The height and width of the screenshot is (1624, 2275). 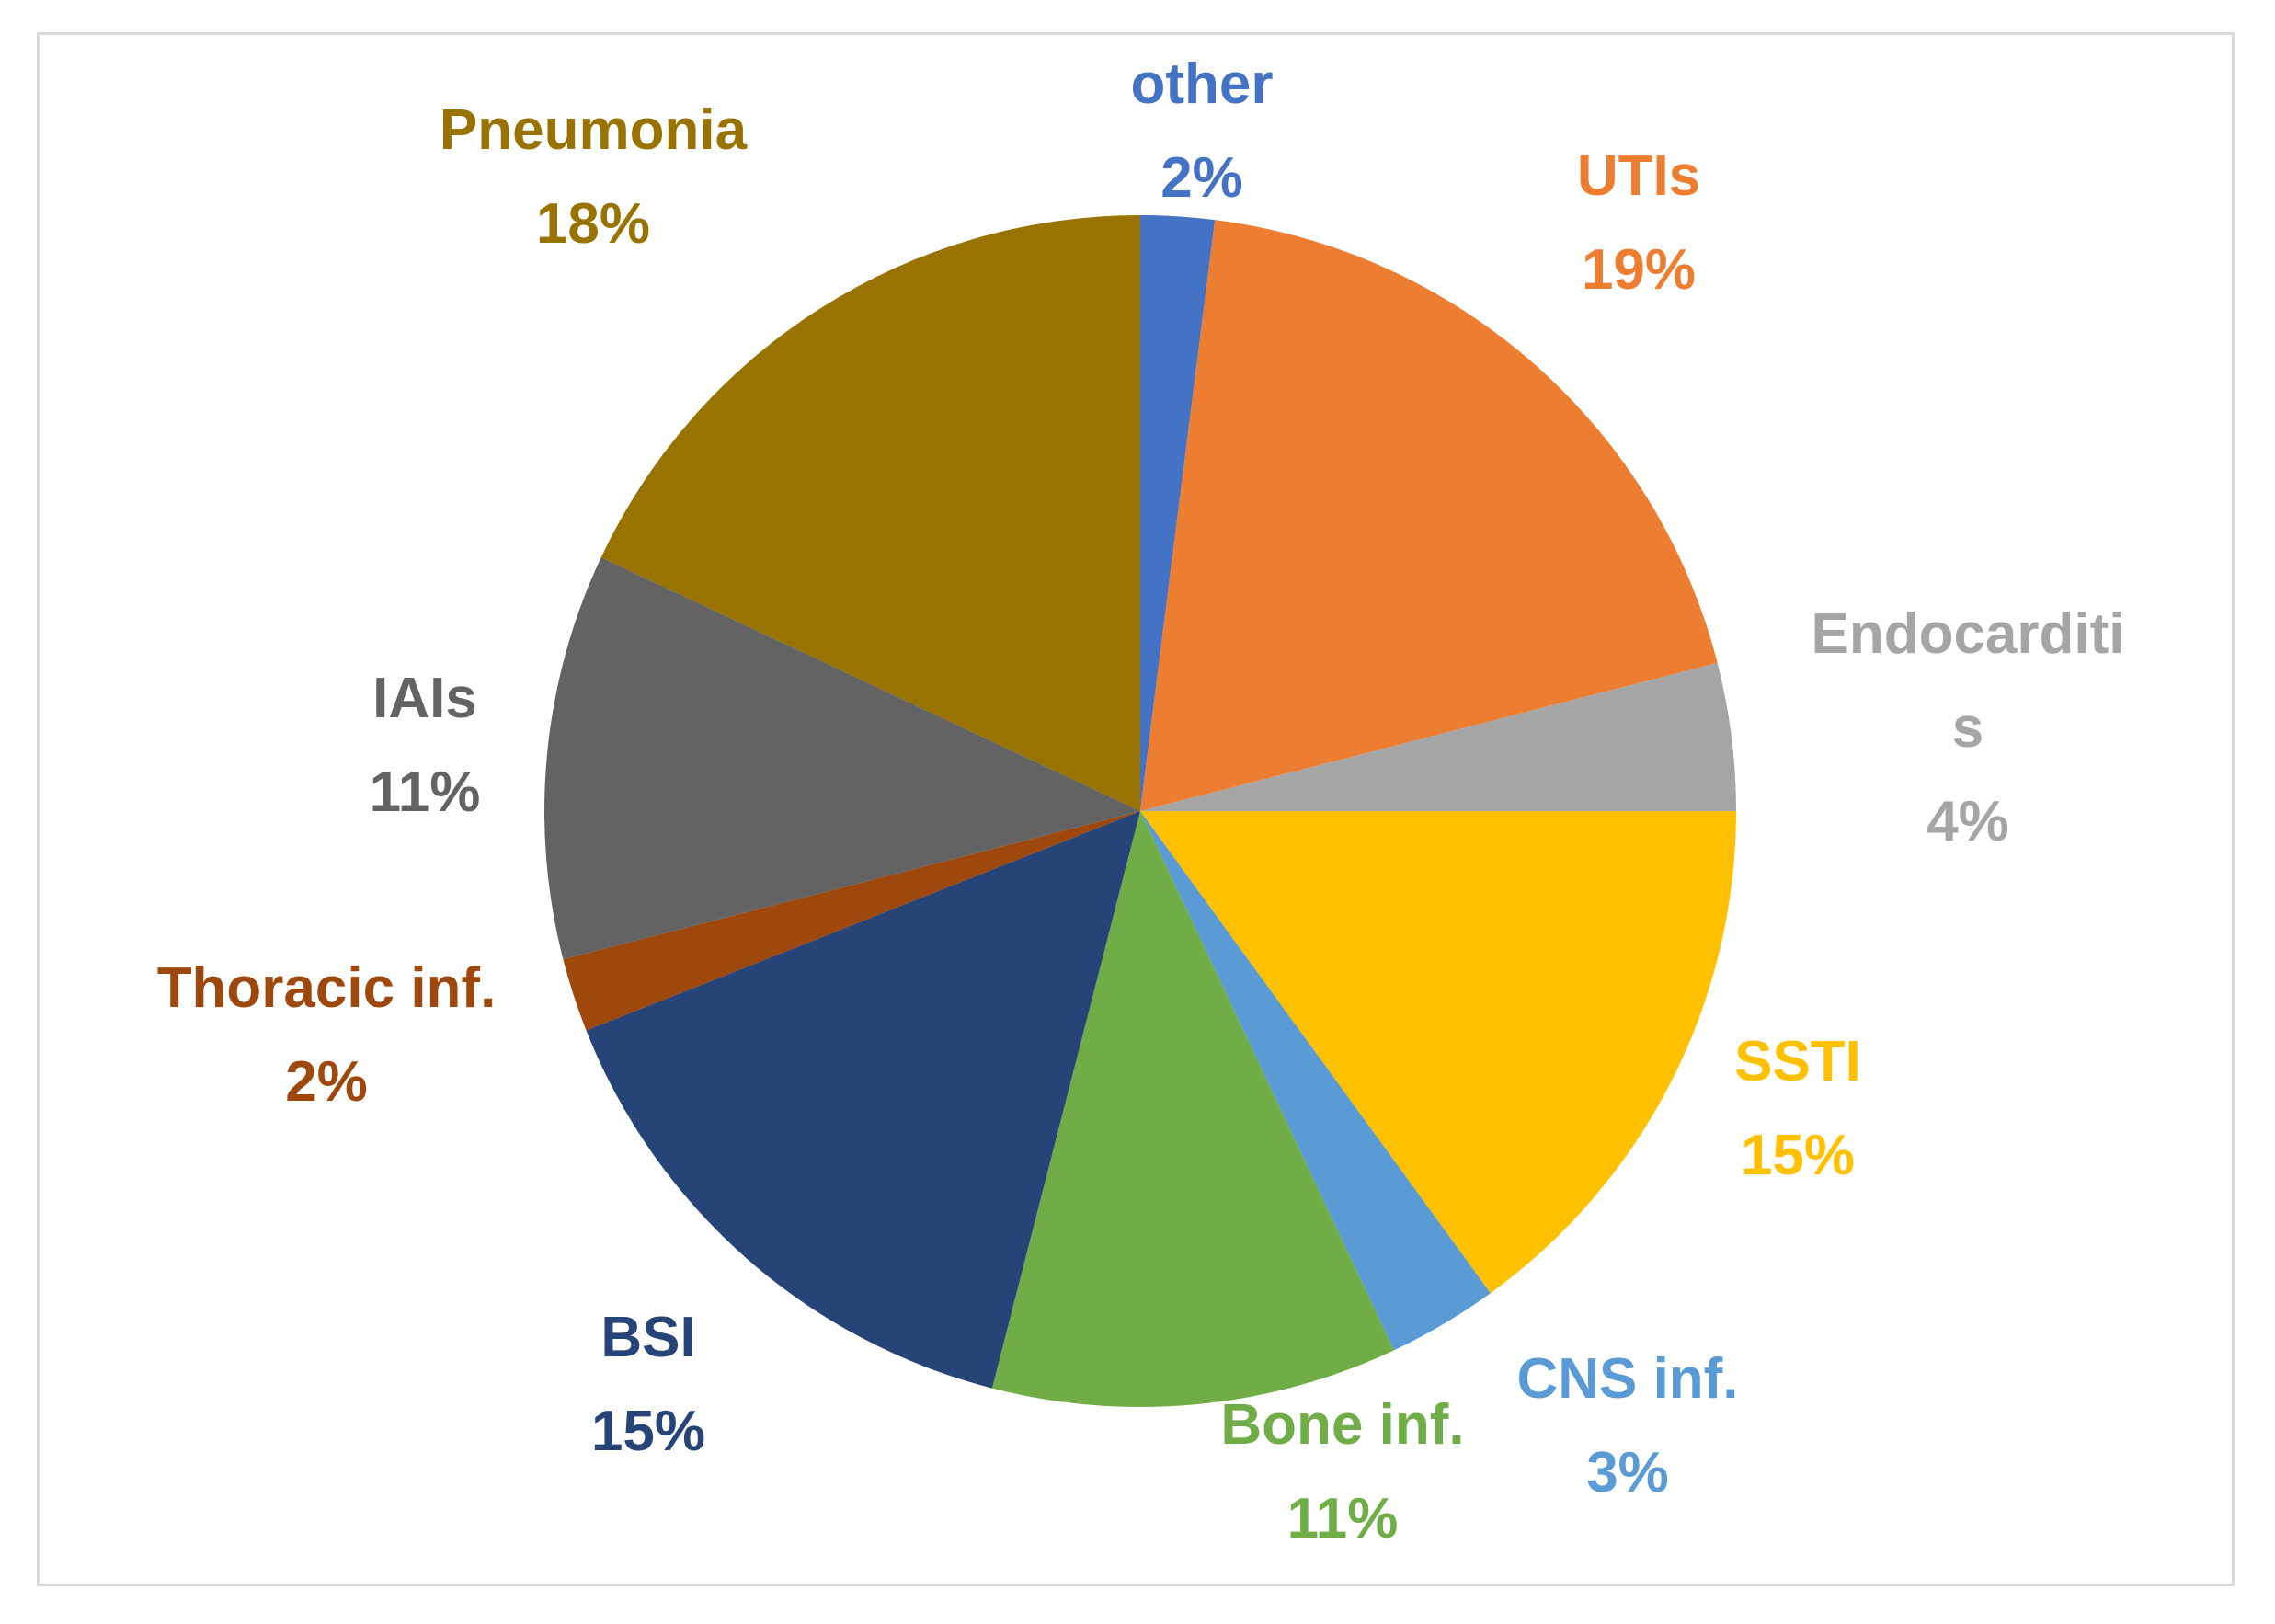 What do you see at coordinates (593, 224) in the screenshot?
I see `slice-value-label: 18%` at bounding box center [593, 224].